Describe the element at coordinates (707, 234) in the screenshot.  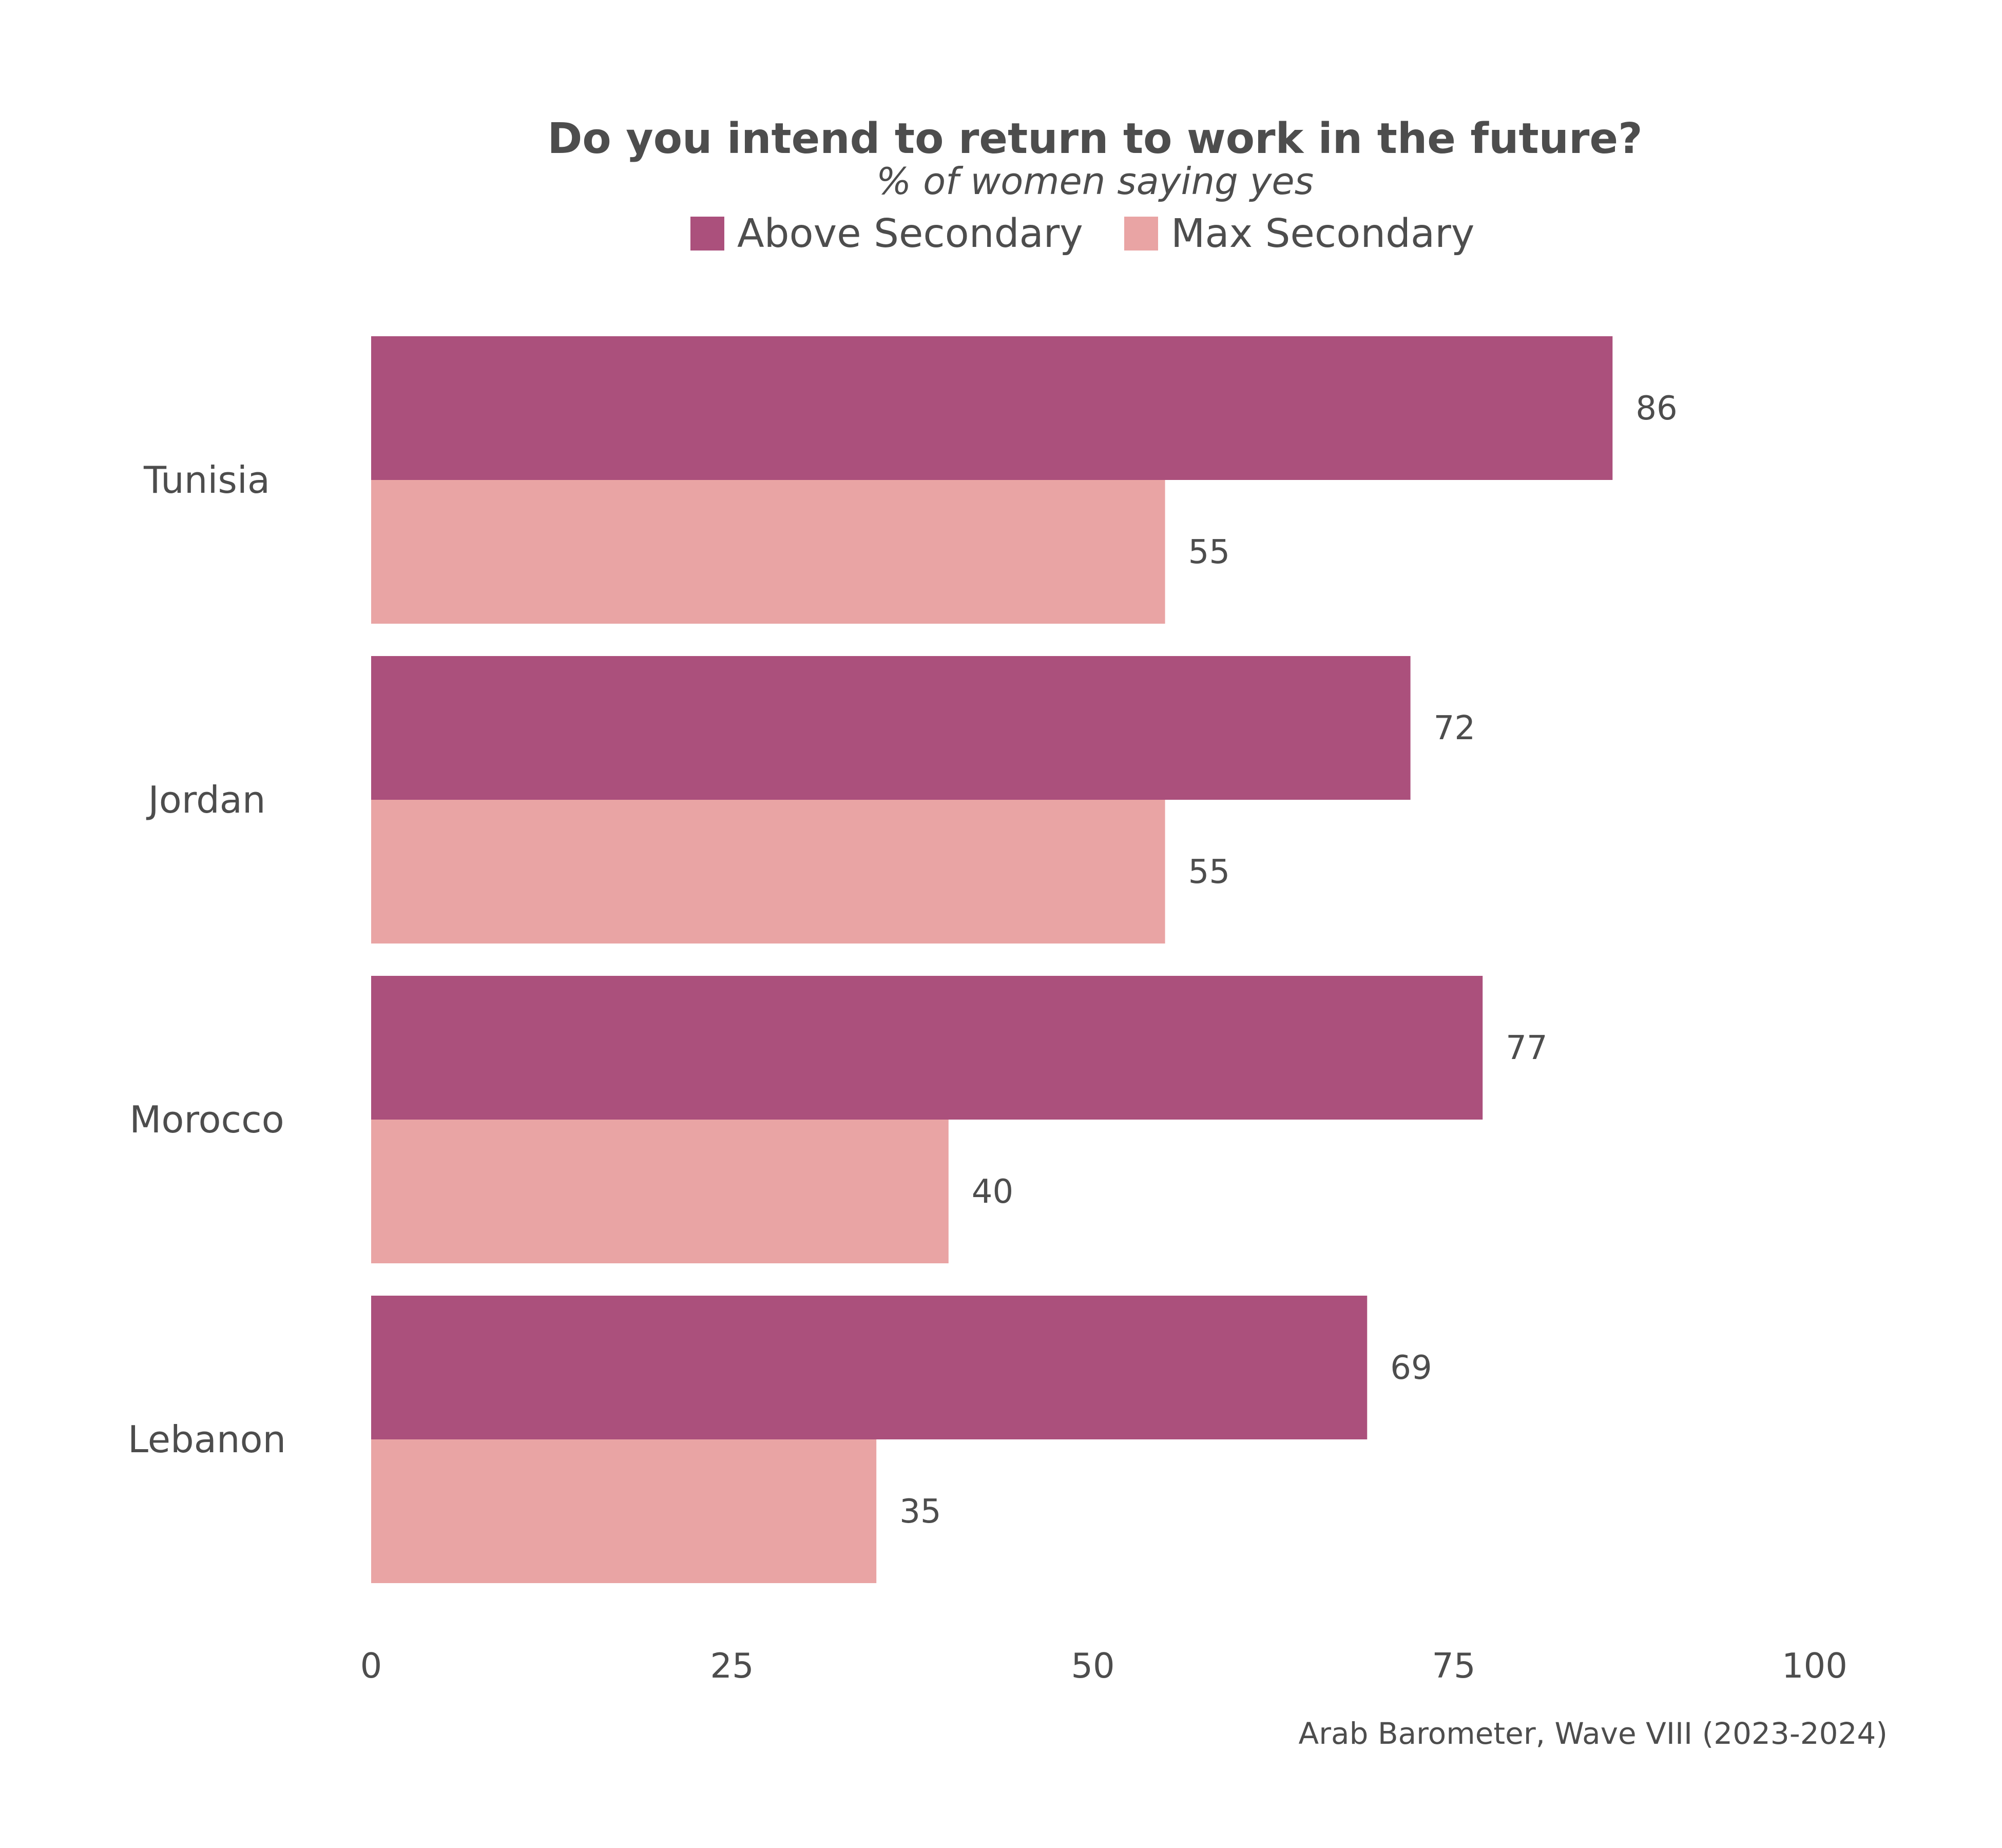
I see `legend-swatch-above-secondary` at that location.